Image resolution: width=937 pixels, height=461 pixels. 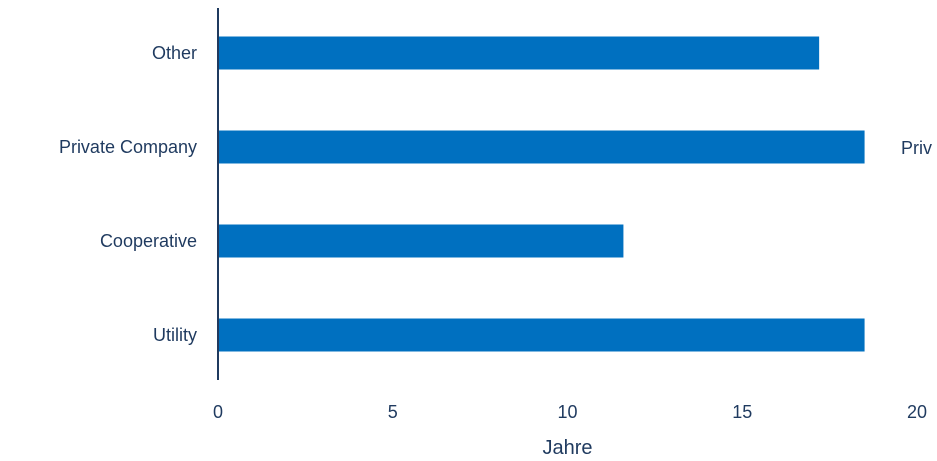 What do you see at coordinates (917, 412) in the screenshot?
I see `x-tick-label: 20` at bounding box center [917, 412].